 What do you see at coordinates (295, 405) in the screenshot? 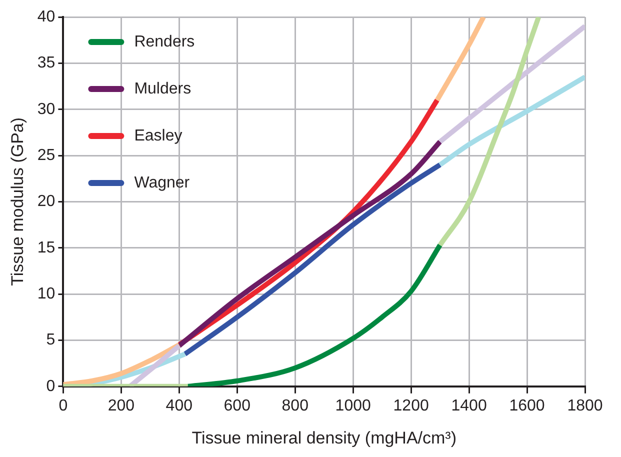
I see `x-tick-label: 800` at bounding box center [295, 405].